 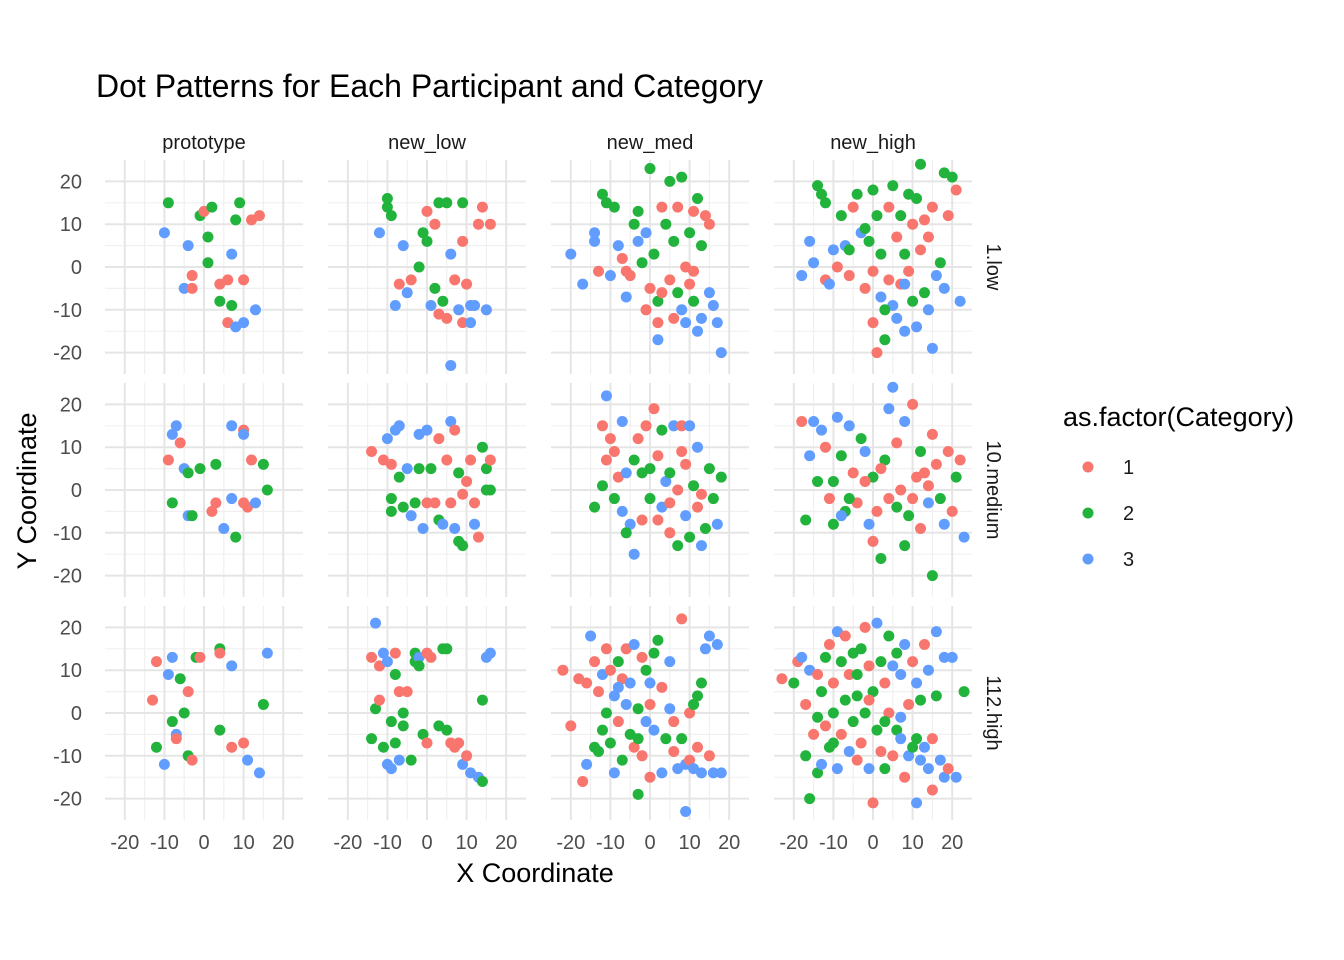 What do you see at coordinates (650, 490) in the screenshot?
I see `panel-10.medium-new_med` at bounding box center [650, 490].